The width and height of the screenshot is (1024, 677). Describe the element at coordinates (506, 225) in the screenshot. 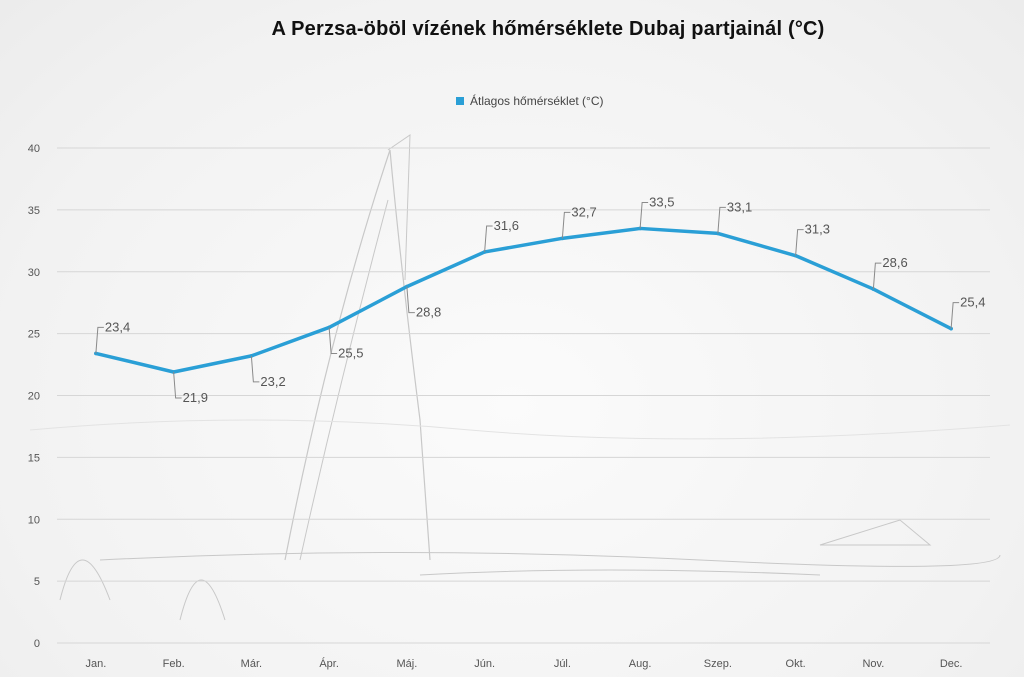

I see `data-label: 31,6` at that location.